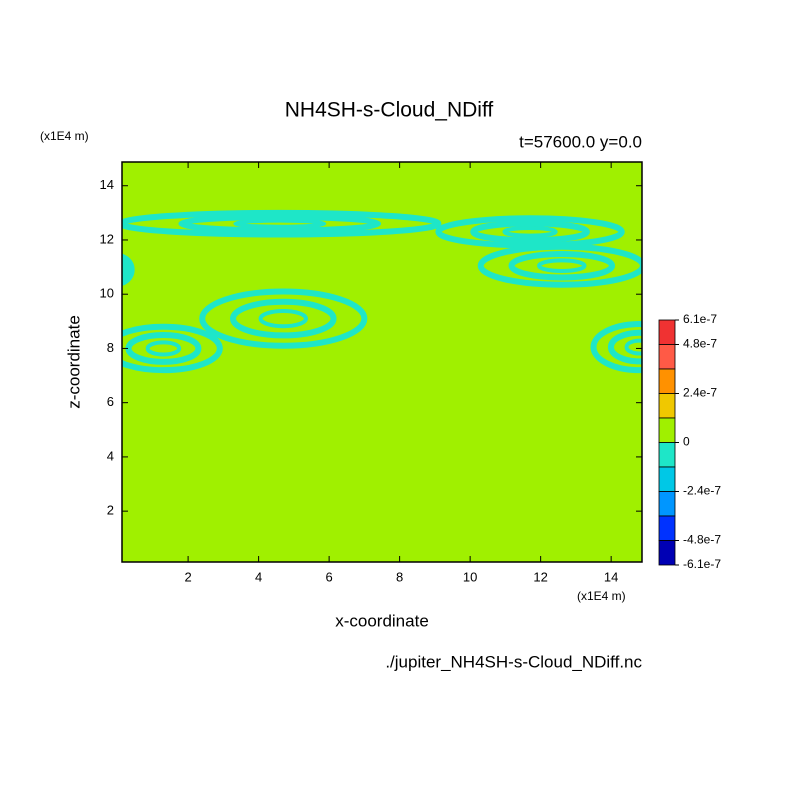 The height and width of the screenshot is (804, 804). I want to click on x-unit: (x1E4 m), so click(601, 596).